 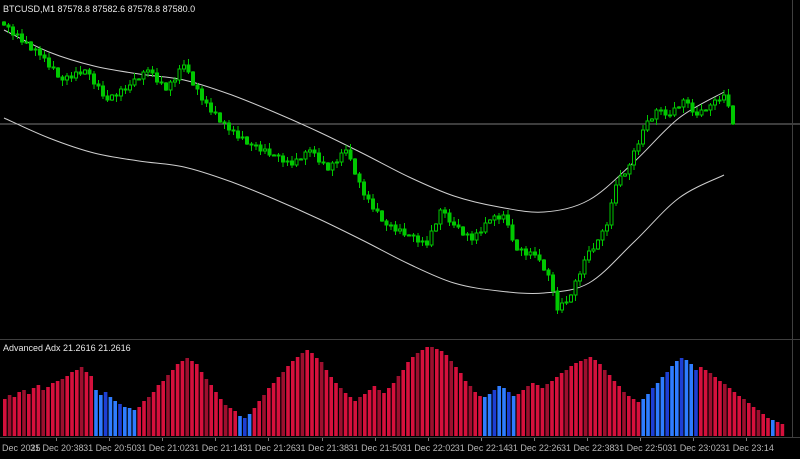 What do you see at coordinates (792, 219) in the screenshot?
I see `right-scale-divider` at bounding box center [792, 219].